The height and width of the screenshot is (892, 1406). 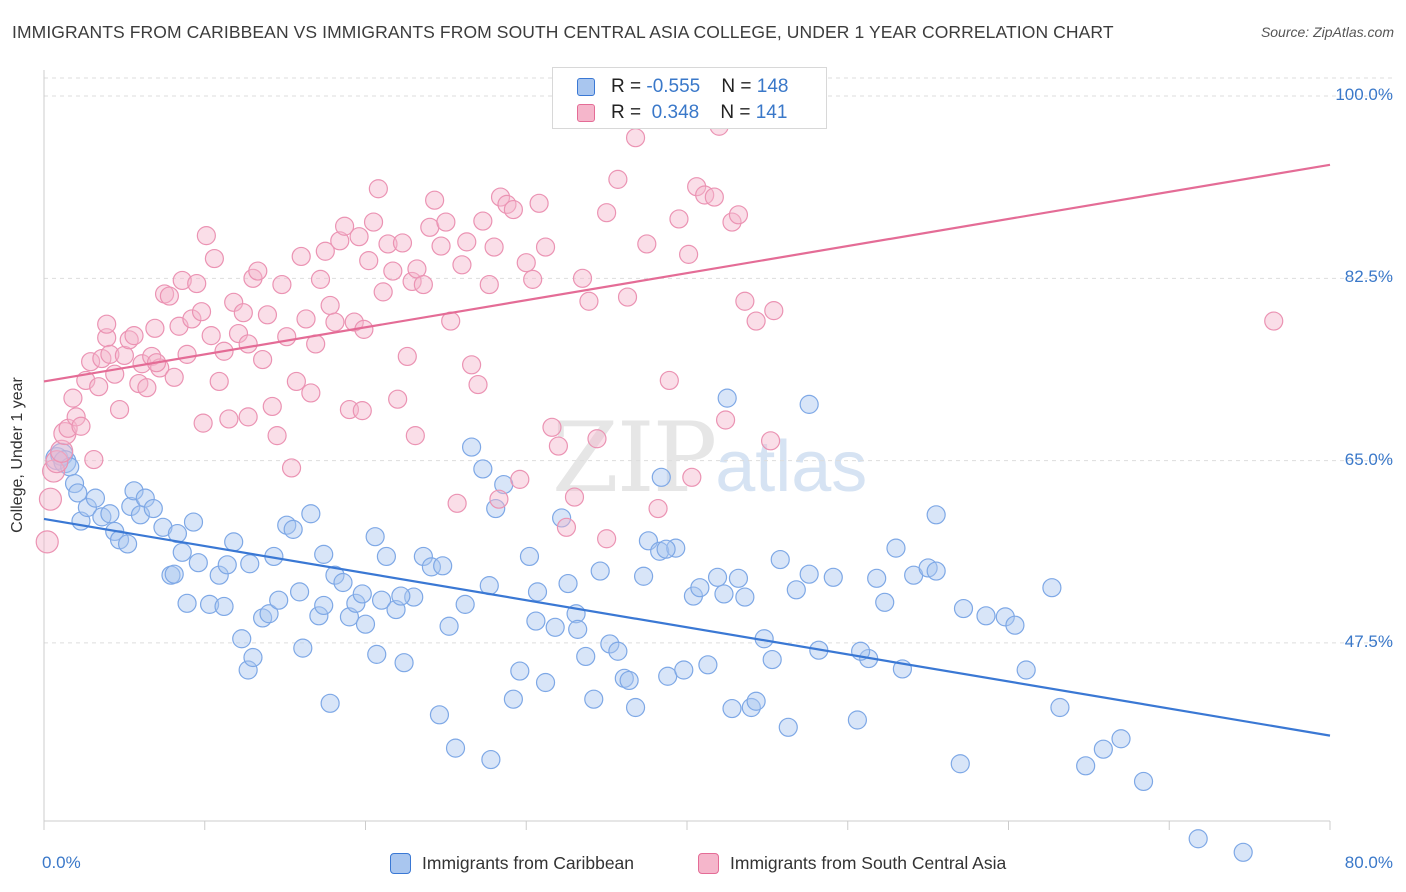 I want to click on n-value: 148, so click(x=772, y=86).